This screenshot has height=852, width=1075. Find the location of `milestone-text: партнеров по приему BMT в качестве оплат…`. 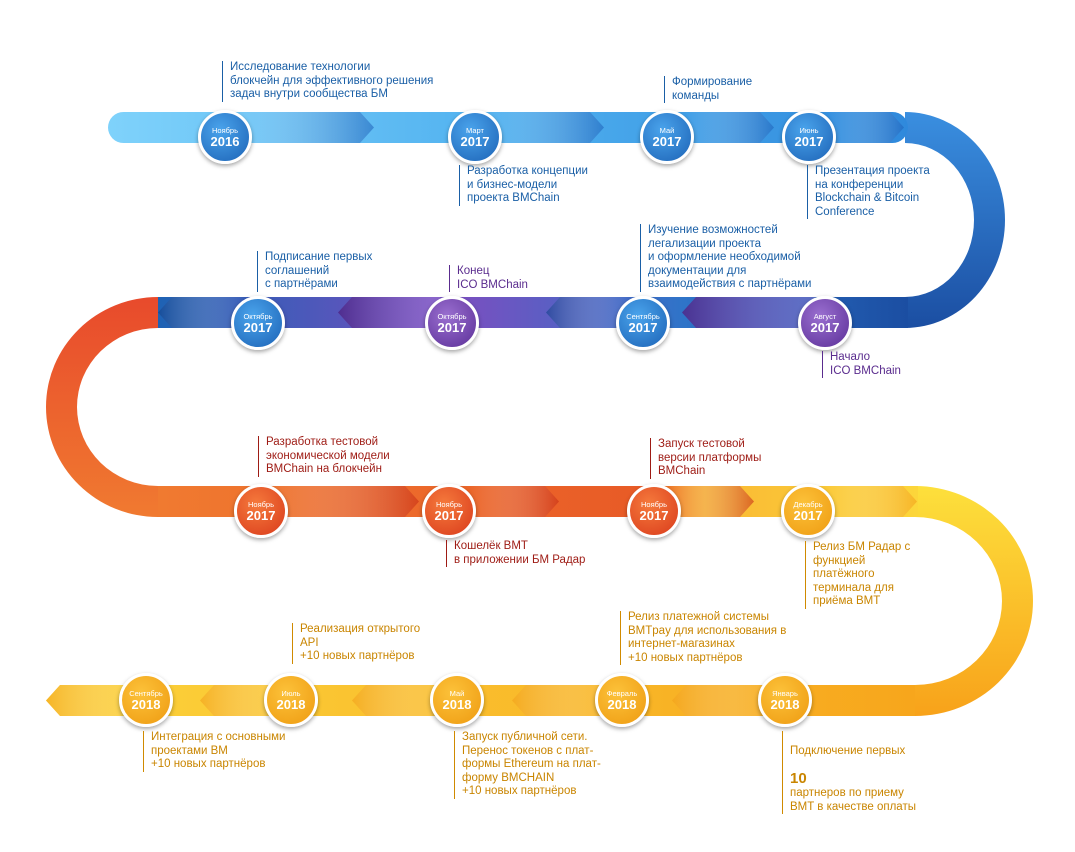

milestone-text: партнеров по приему BMT в качестве оплат… is located at coordinates (853, 800).